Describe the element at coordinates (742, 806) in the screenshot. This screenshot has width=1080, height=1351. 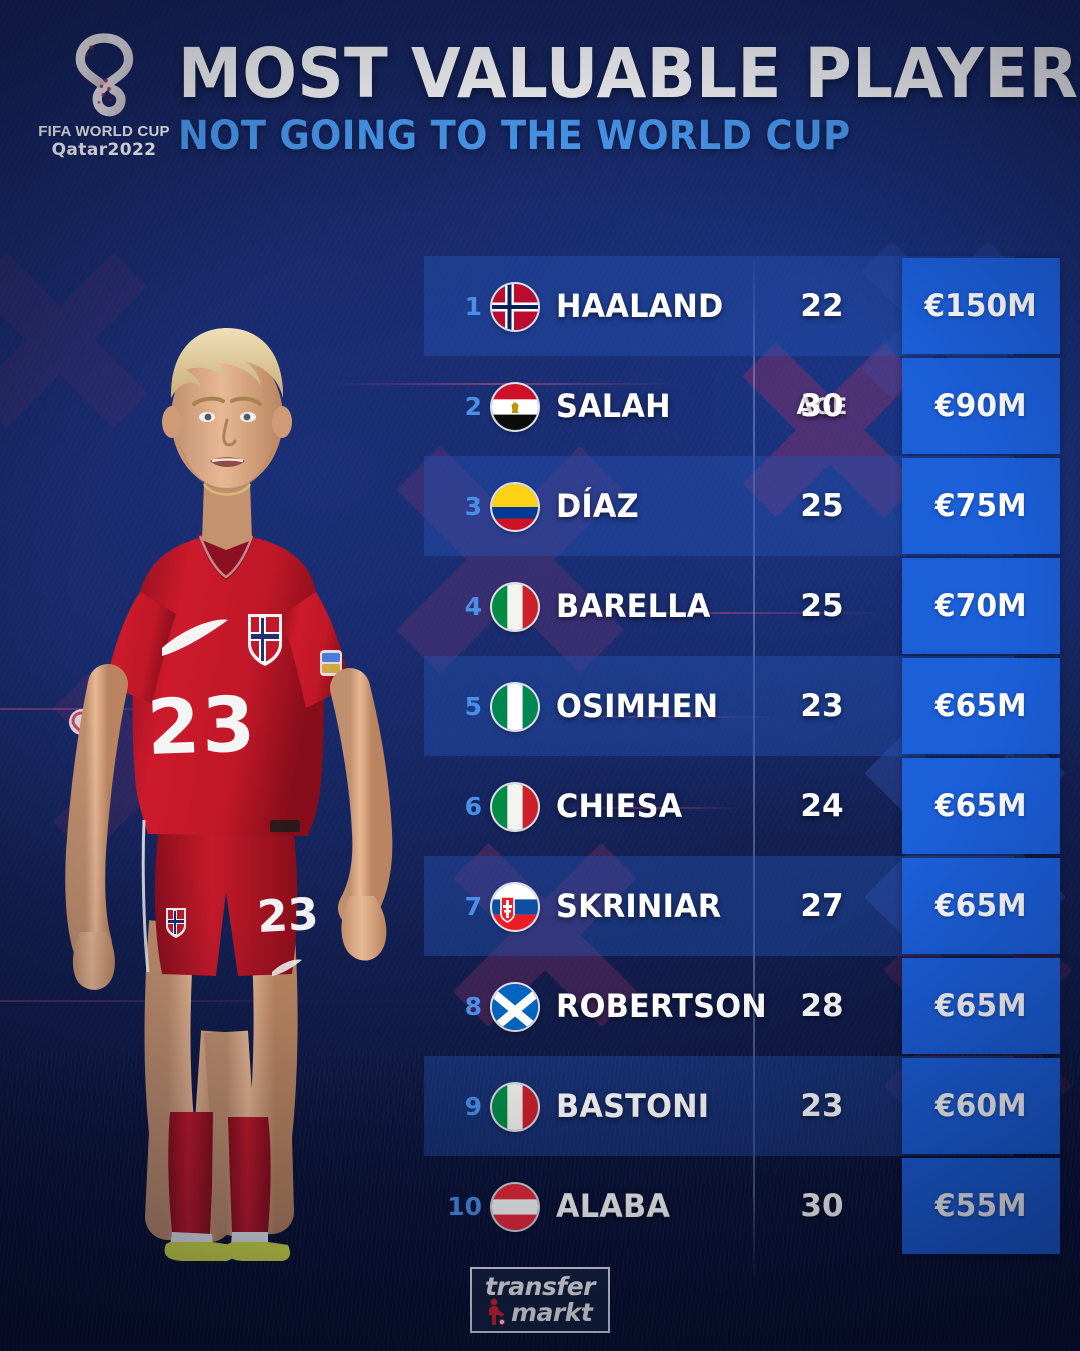
I see `table-row: 6 CHIESA 24 €65M` at that location.